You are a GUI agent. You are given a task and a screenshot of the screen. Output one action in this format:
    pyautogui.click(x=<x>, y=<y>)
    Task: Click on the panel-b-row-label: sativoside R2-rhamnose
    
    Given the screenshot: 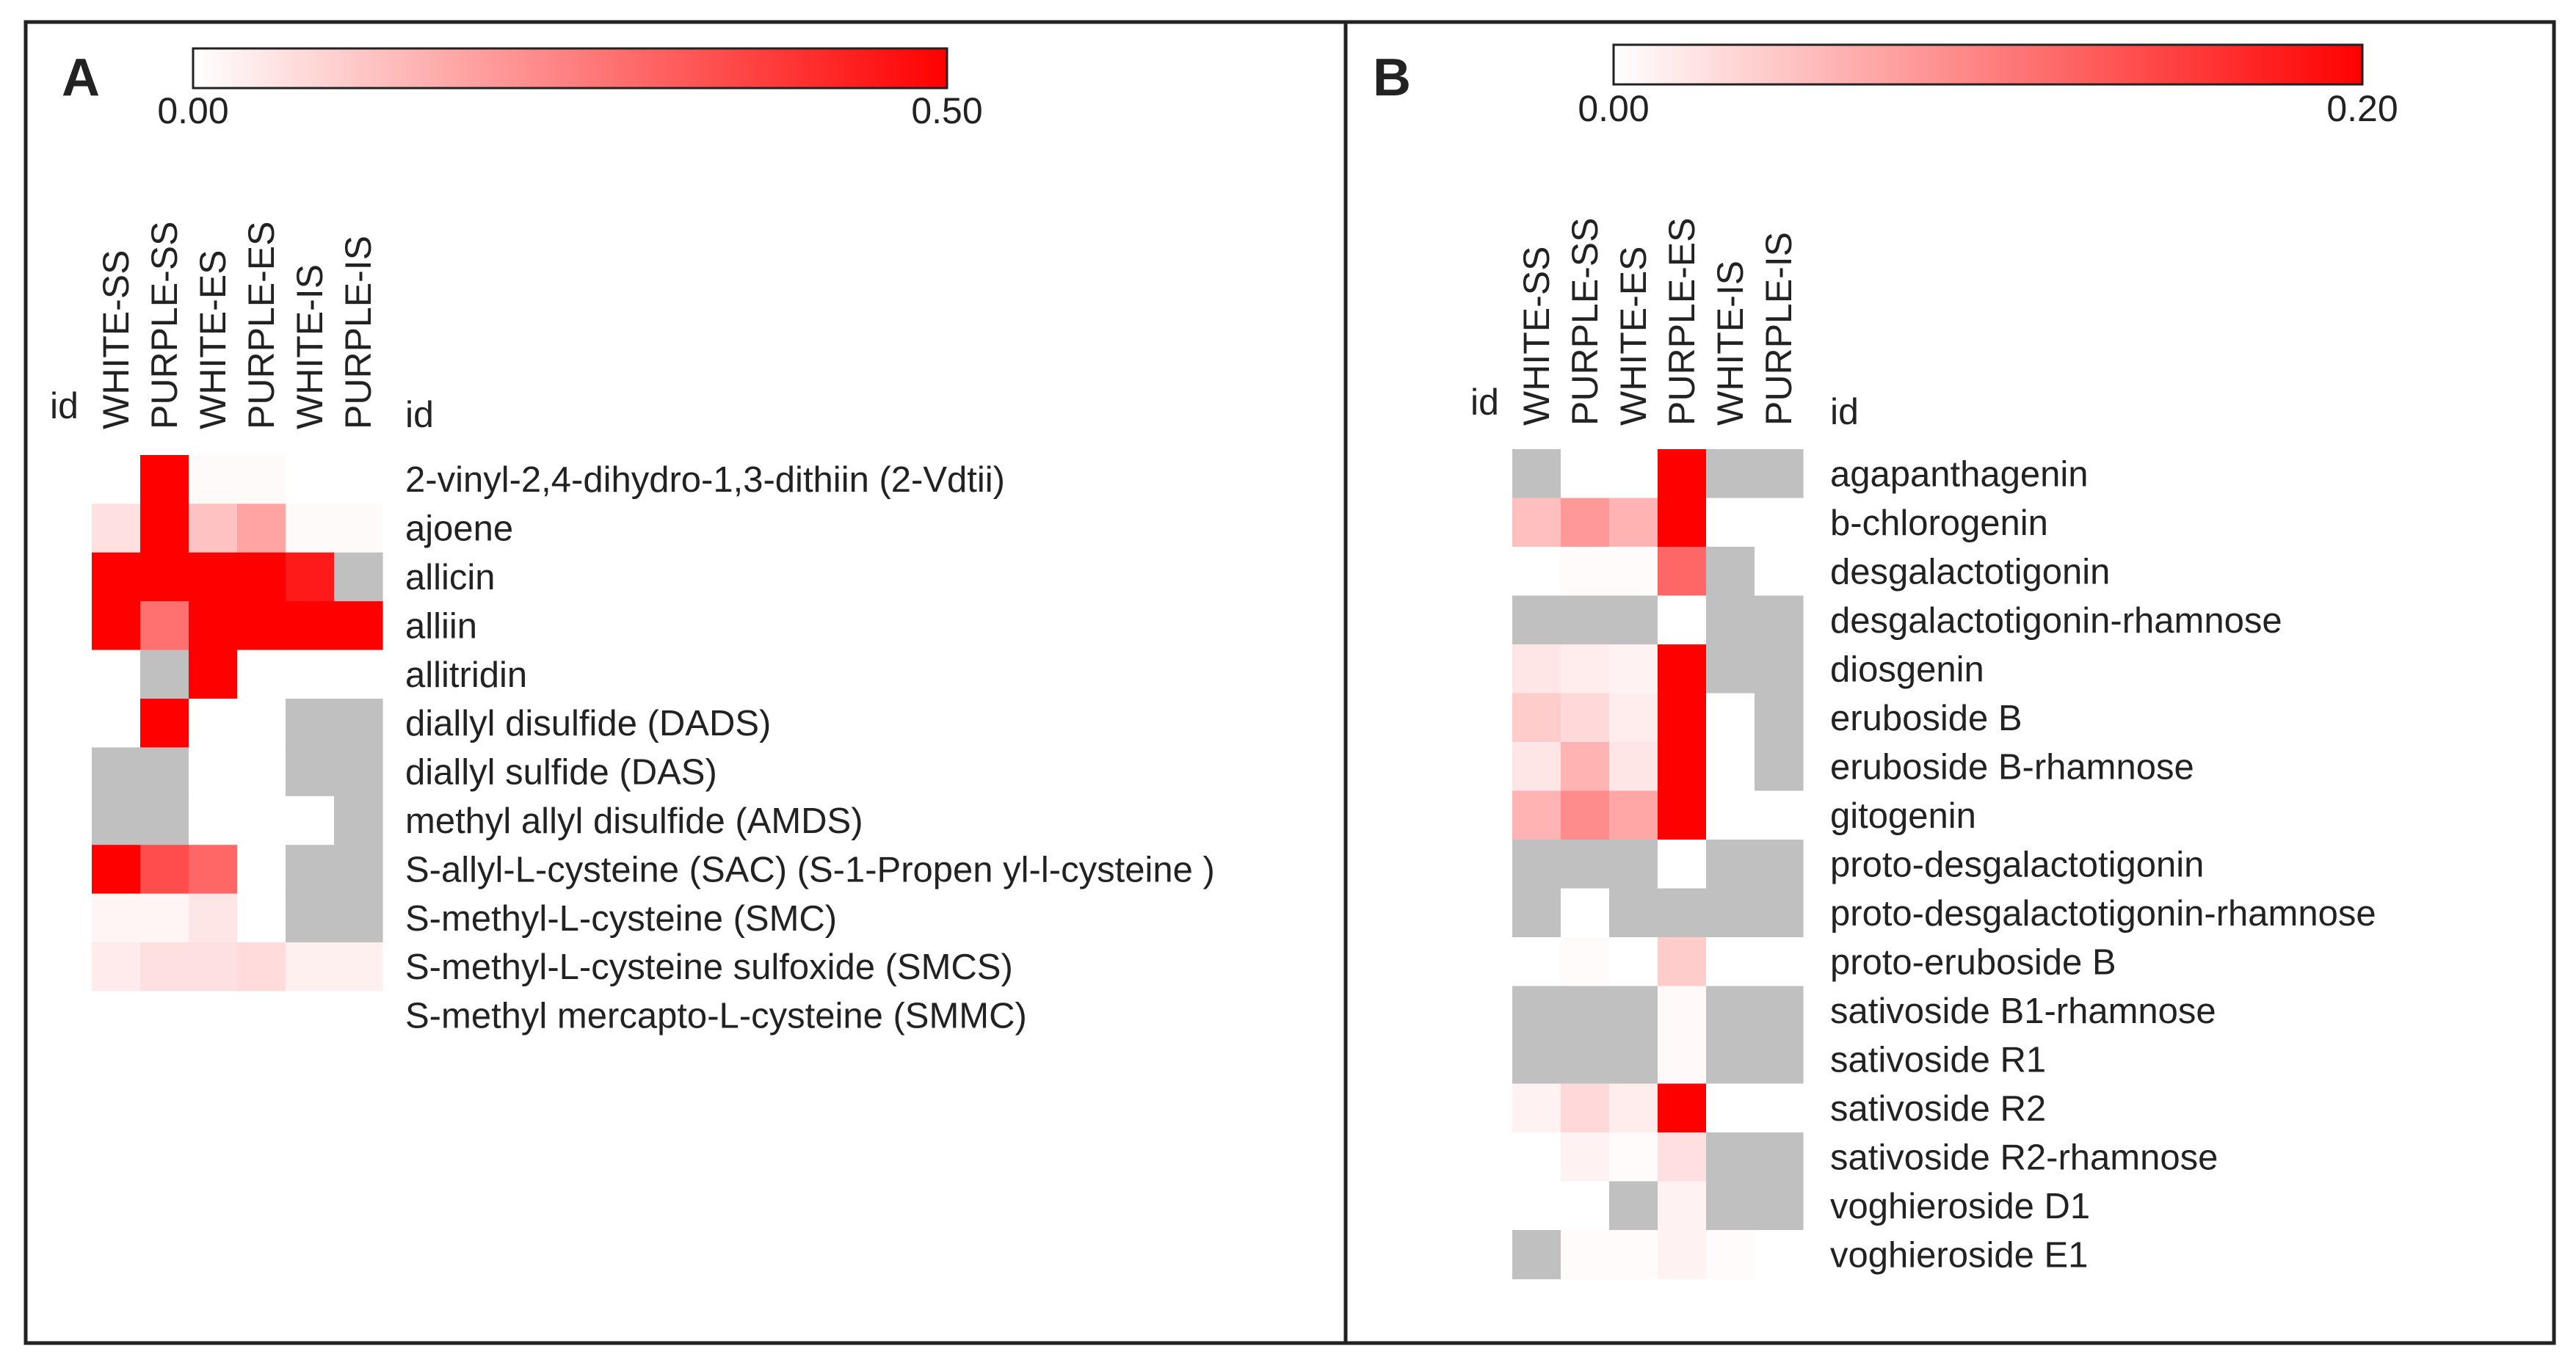 What is the action you would take?
    pyautogui.click(x=2024, y=1157)
    